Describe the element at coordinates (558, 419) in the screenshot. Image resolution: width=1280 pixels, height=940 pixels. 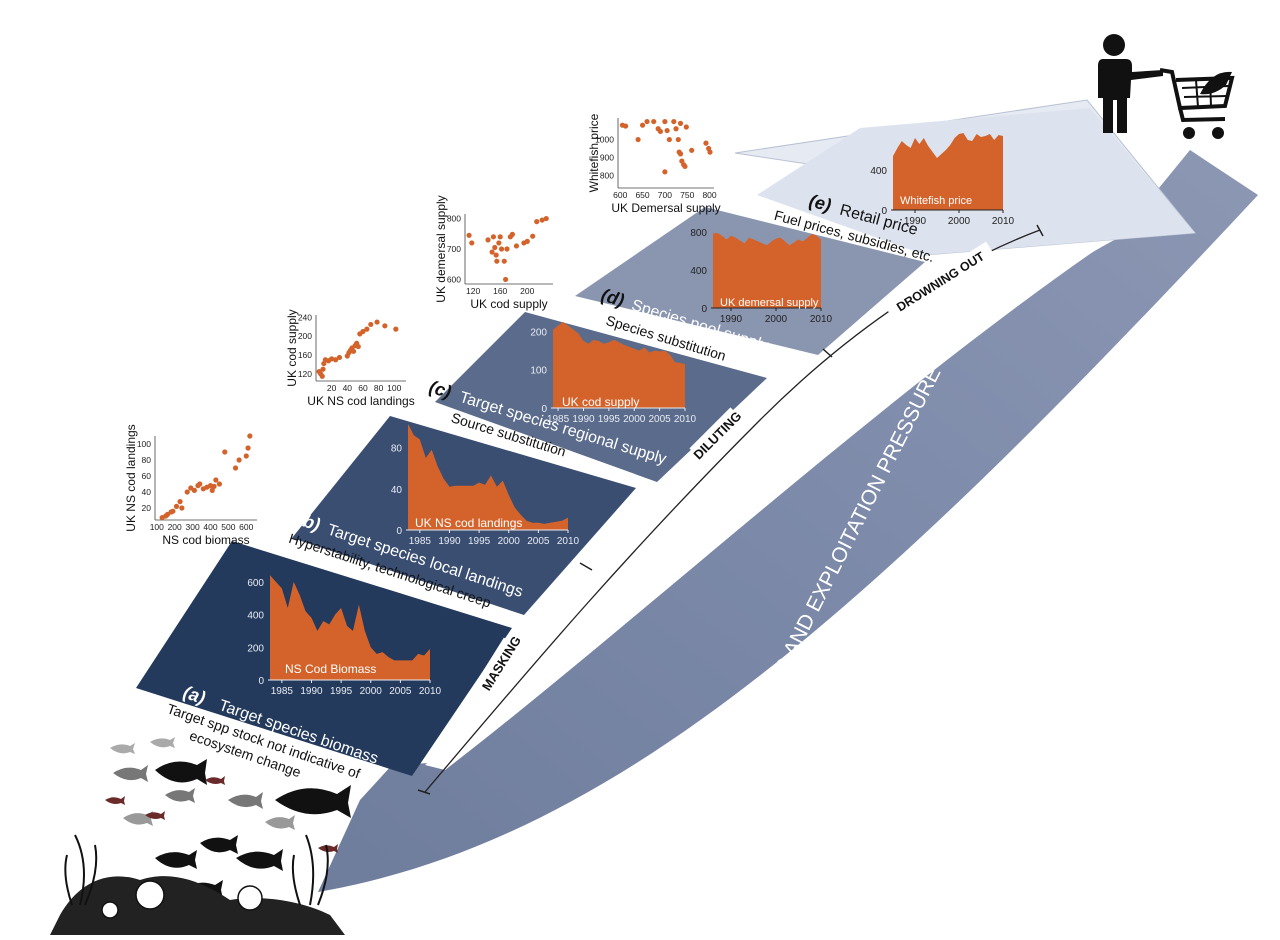
I see `x-tick-label: 1985` at that location.